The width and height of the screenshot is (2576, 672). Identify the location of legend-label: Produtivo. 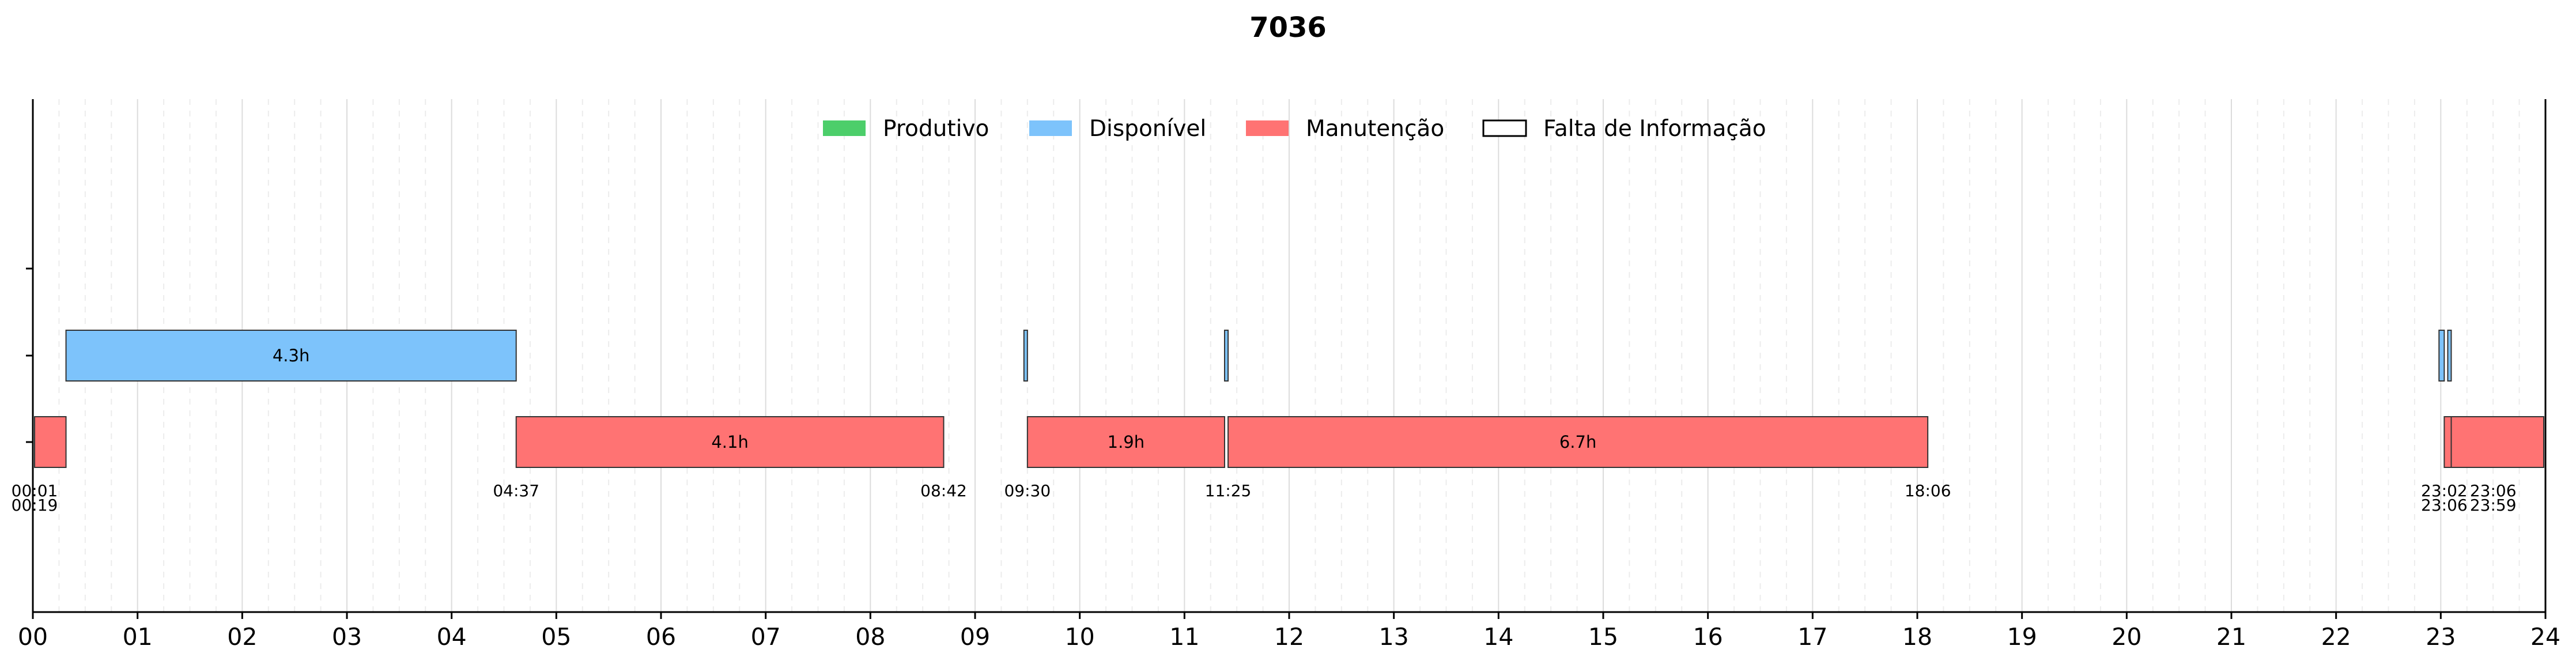
(936, 129).